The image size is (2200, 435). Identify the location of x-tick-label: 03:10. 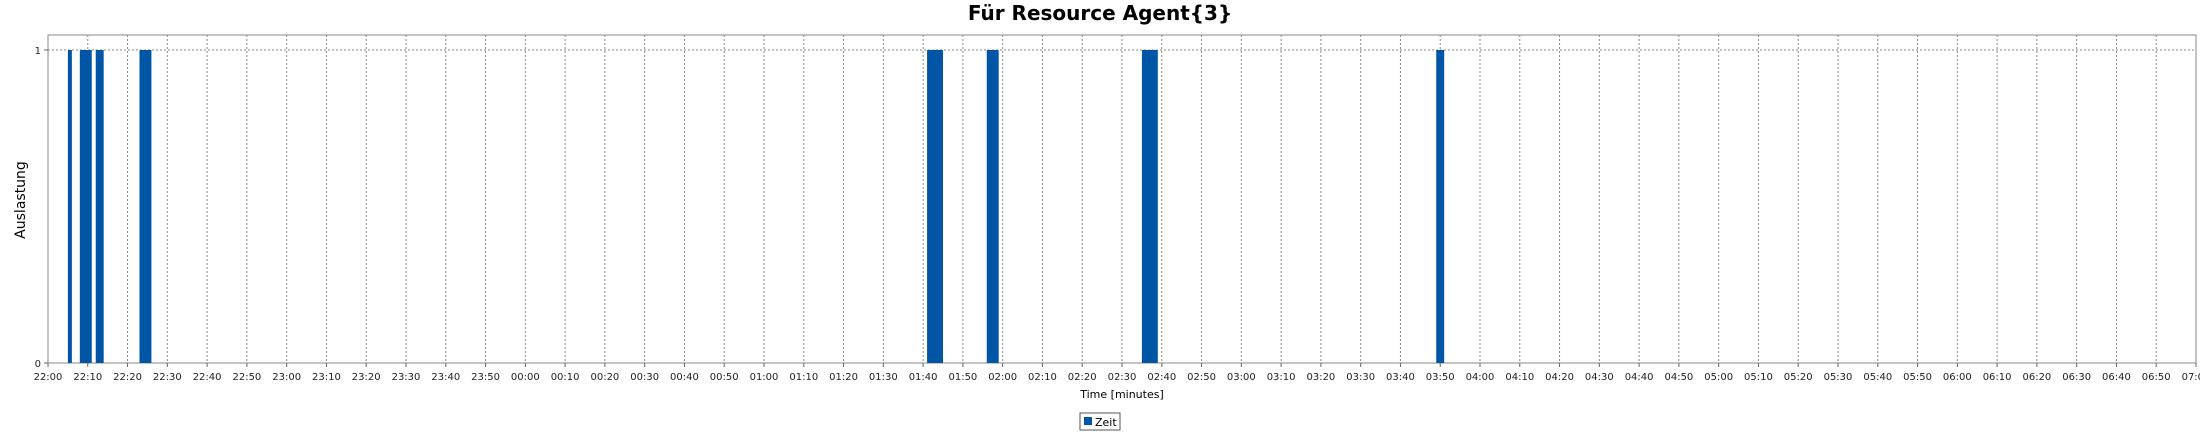
(1281, 377).